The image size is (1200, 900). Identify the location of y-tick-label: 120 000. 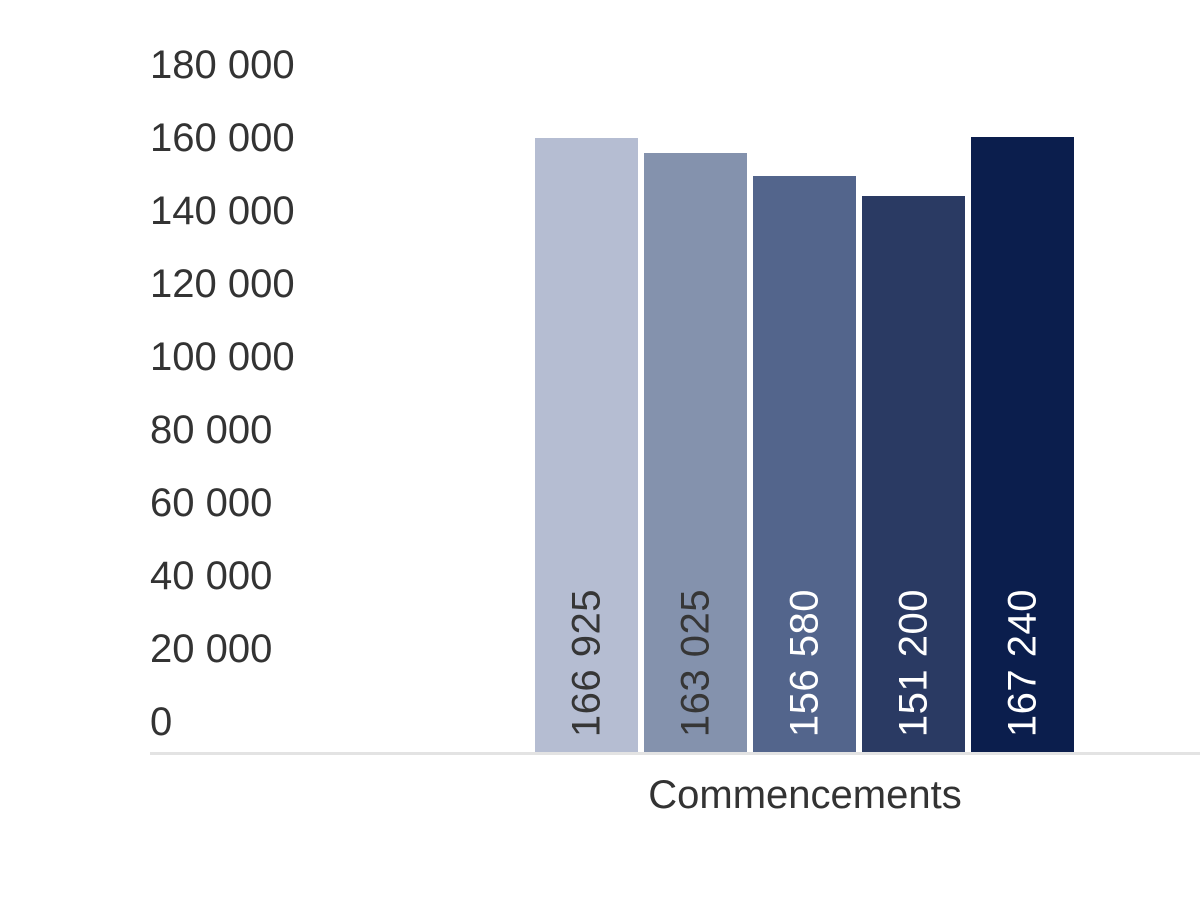
(222, 284).